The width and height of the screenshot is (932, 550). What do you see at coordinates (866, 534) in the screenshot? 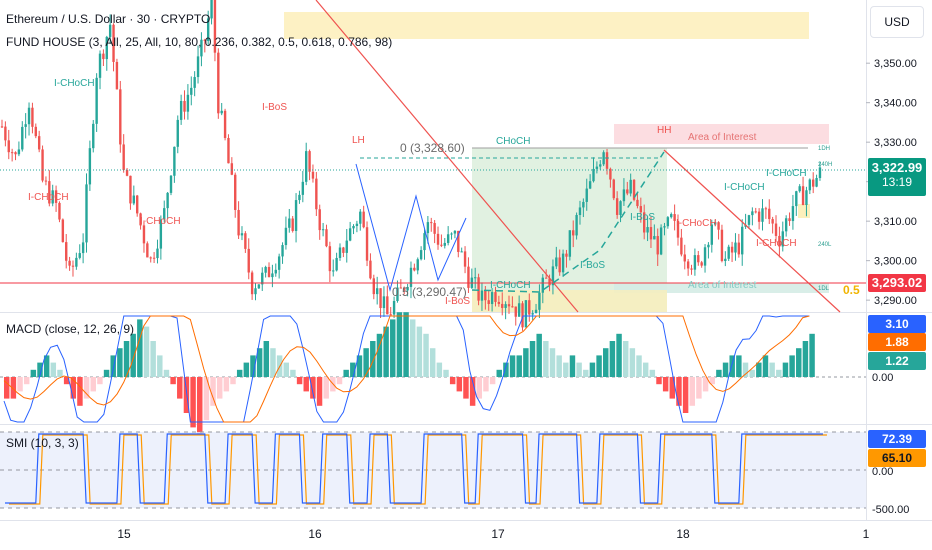
I see `time-axis-label: 1` at bounding box center [866, 534].